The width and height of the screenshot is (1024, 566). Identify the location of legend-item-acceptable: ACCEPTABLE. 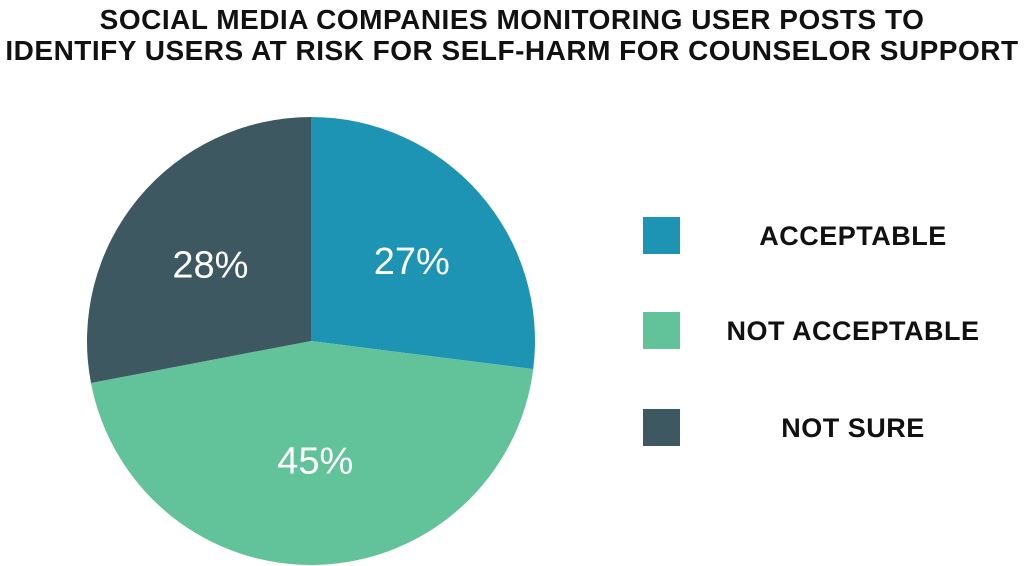
(823, 235).